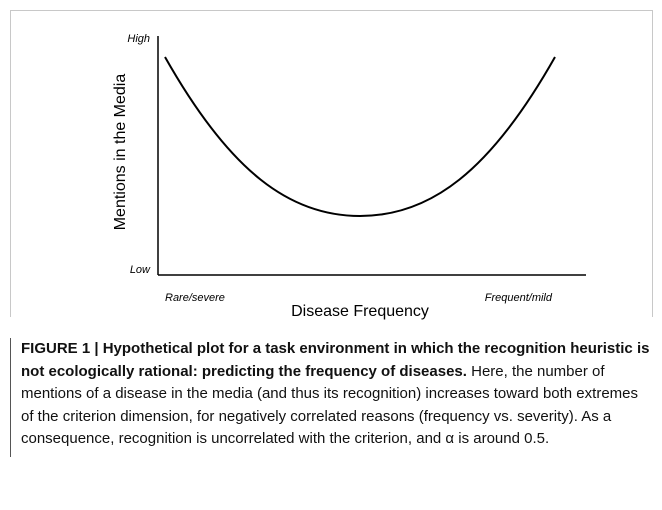 This screenshot has height=510, width=662. Describe the element at coordinates (519, 298) in the screenshot. I see `x-right-label: Frequent/mild` at that location.